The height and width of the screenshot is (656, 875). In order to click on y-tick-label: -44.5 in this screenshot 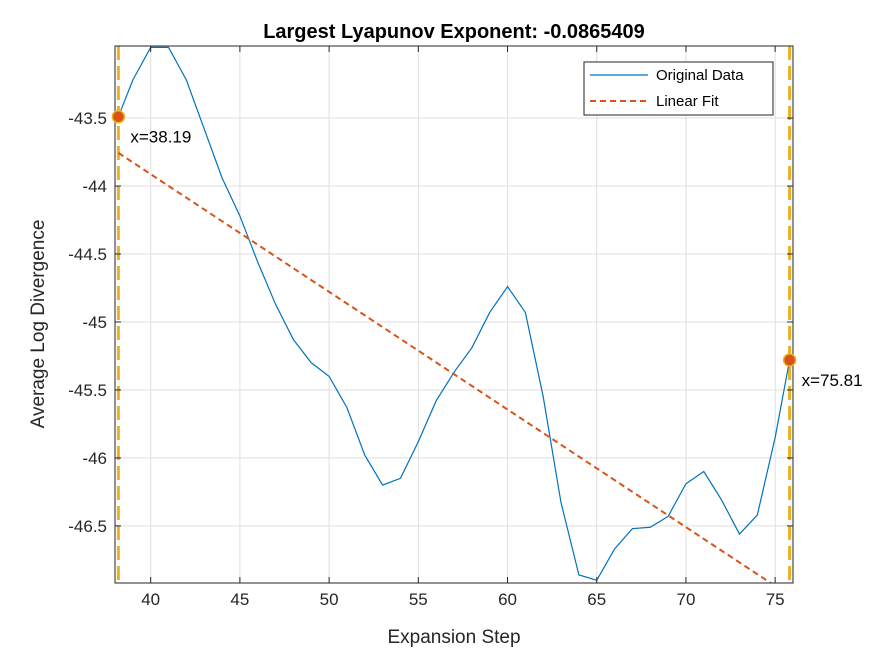, I will do `click(87, 254)`.